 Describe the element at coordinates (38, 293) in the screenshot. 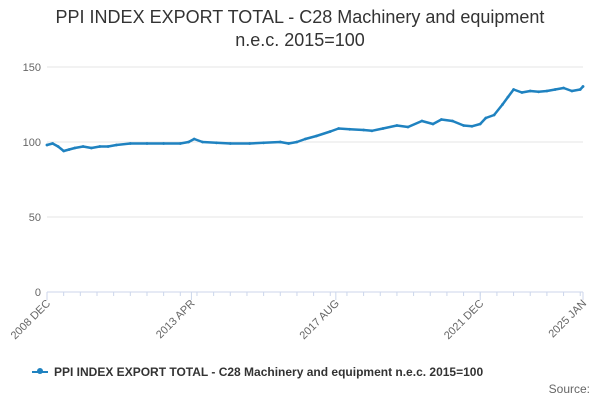

I see `y-tick-label-0: 0` at that location.